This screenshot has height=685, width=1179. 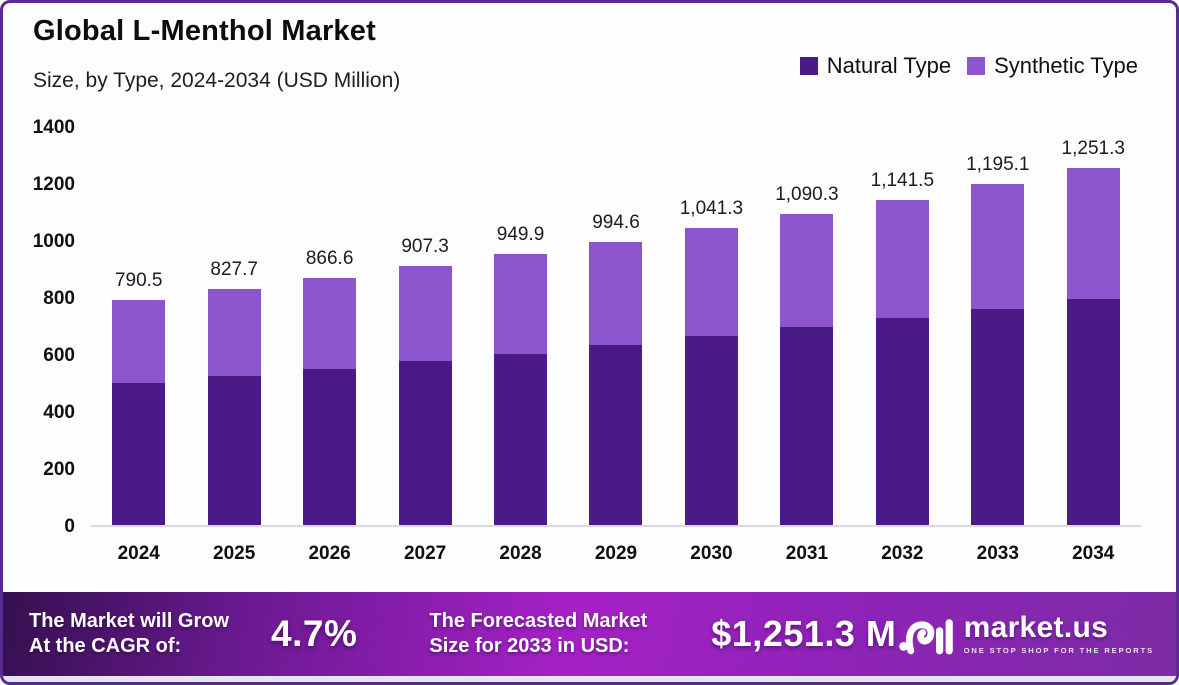 I want to click on bar-group-2031: 1,090.3, so click(x=806, y=326).